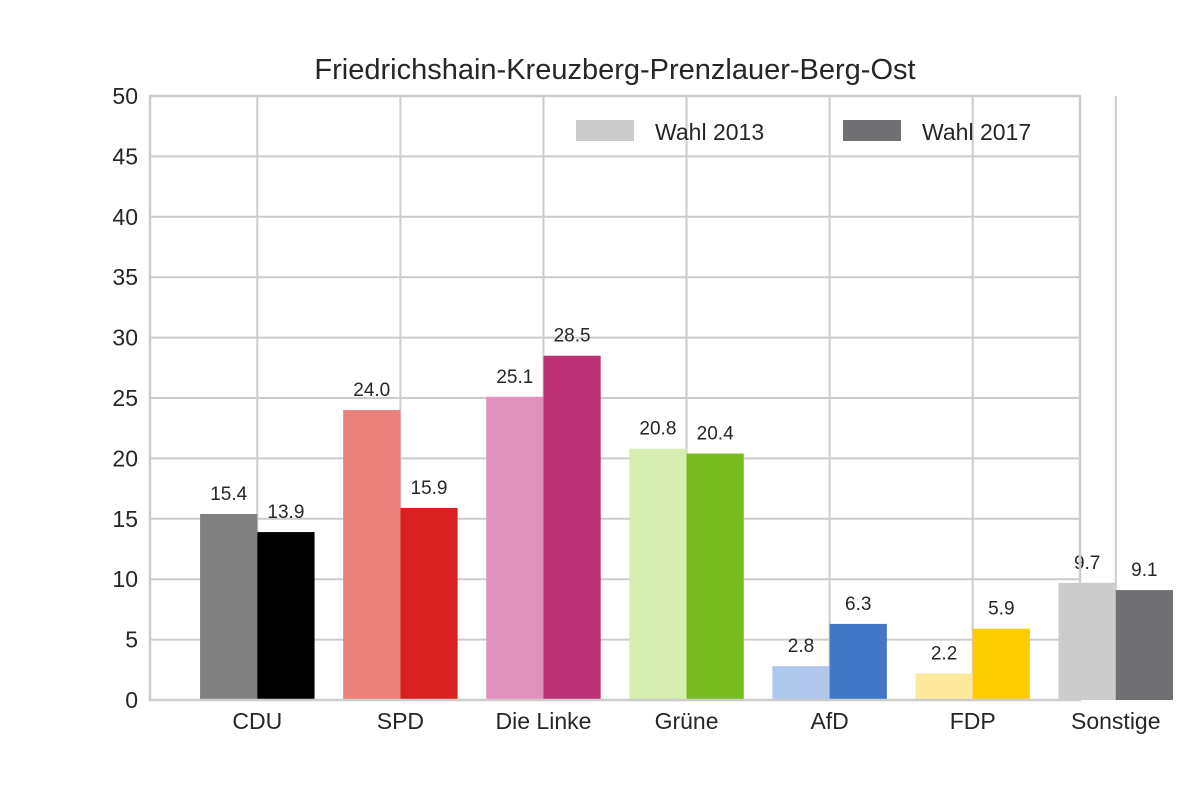 This screenshot has height=800, width=1200. I want to click on x-tick-label: Die Linke, so click(544, 721).